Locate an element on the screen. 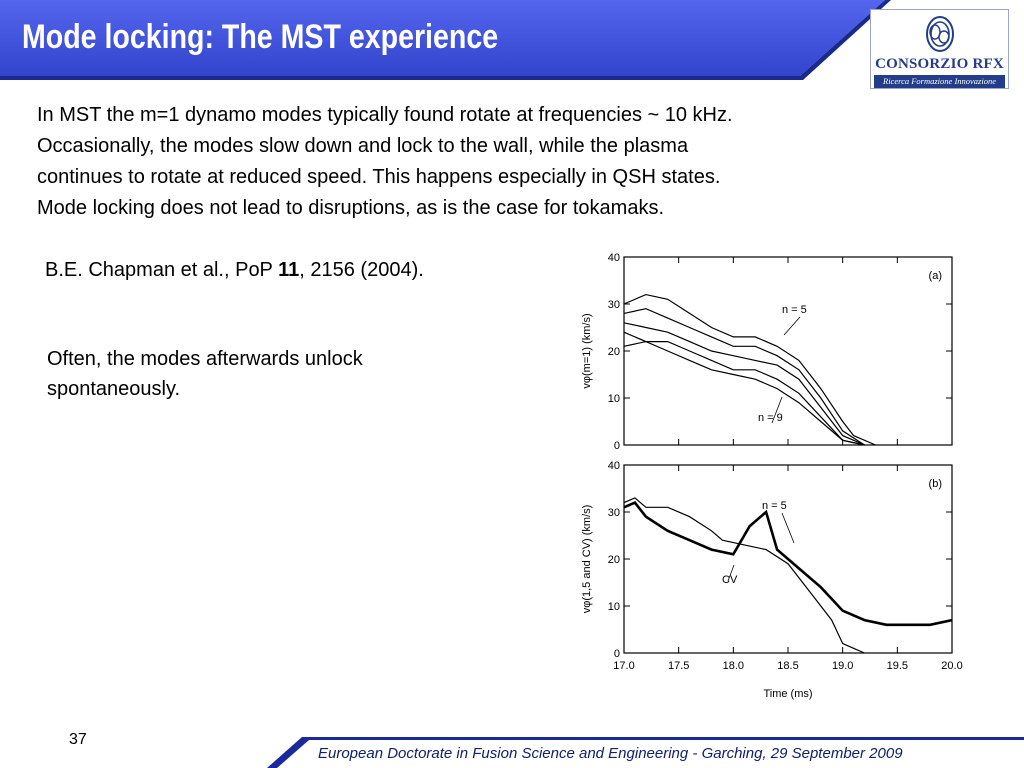 Image resolution: width=1024 pixels, height=768 pixels. plot-frame is located at coordinates (788, 351).